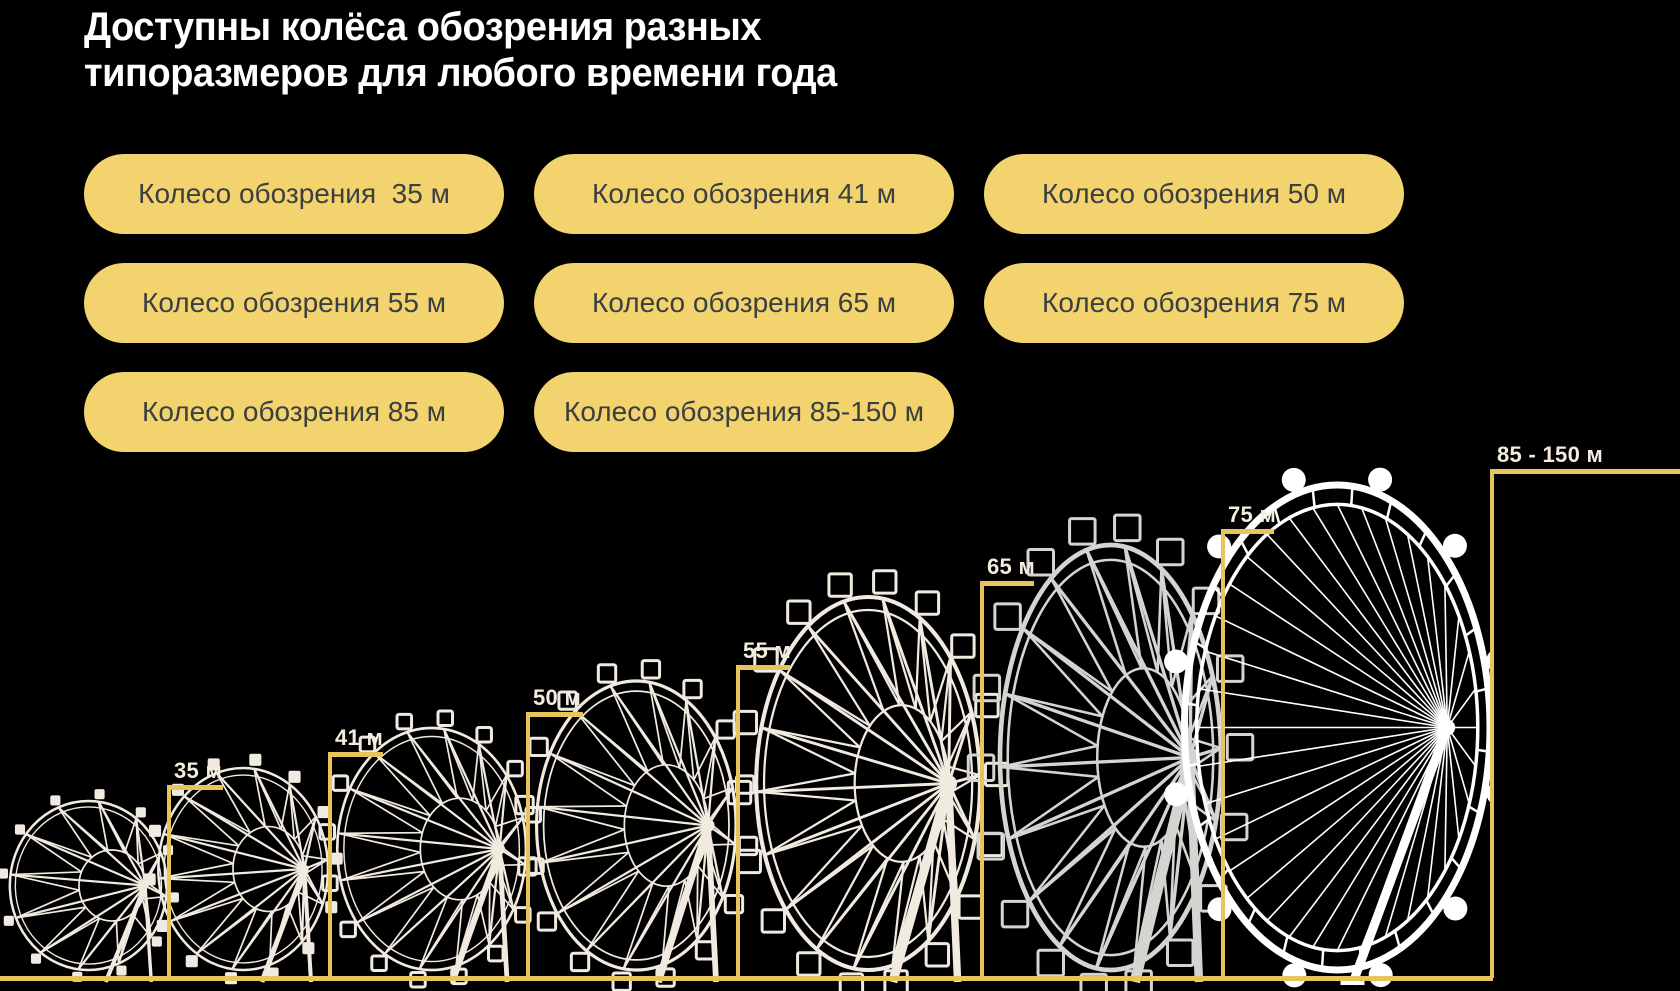  What do you see at coordinates (198, 770) in the screenshot?
I see `wheel-height-label: 35 м` at bounding box center [198, 770].